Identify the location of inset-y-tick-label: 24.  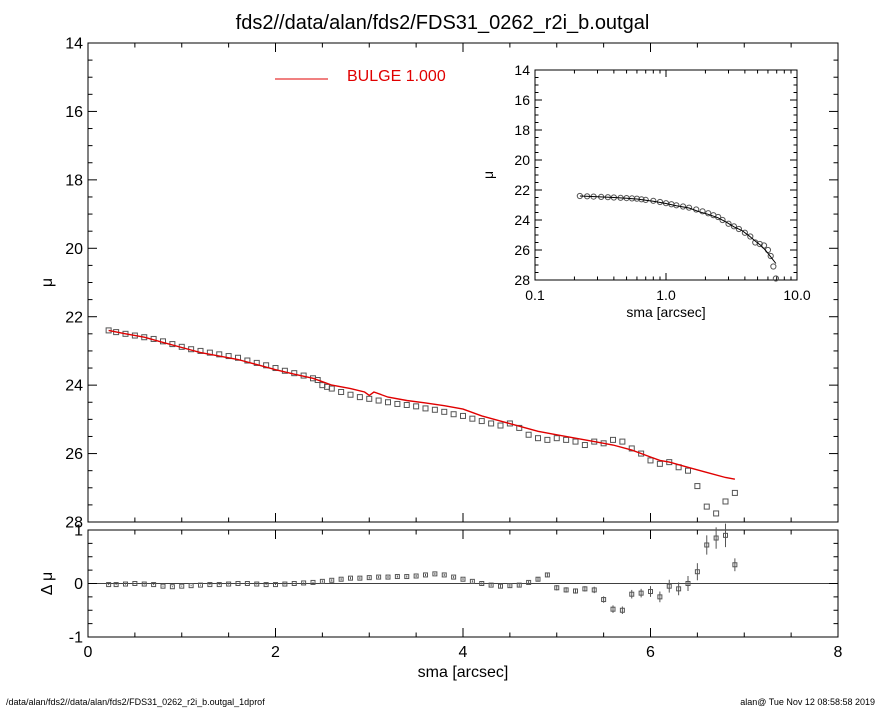
(522, 220).